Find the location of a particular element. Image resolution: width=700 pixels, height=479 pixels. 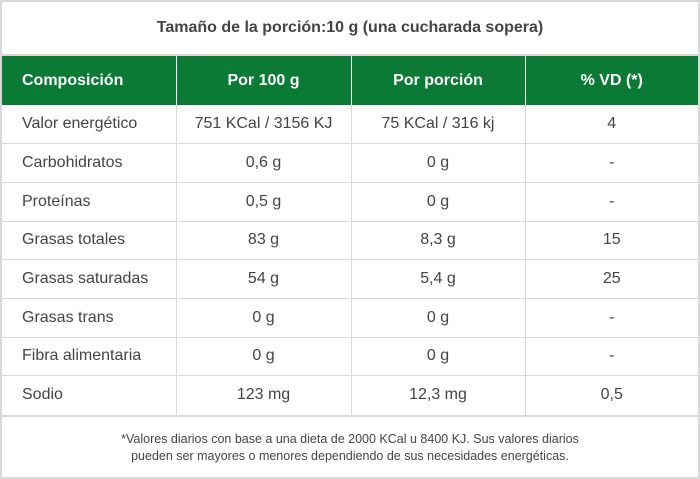

row-label: Grasas totales is located at coordinates (89, 240).